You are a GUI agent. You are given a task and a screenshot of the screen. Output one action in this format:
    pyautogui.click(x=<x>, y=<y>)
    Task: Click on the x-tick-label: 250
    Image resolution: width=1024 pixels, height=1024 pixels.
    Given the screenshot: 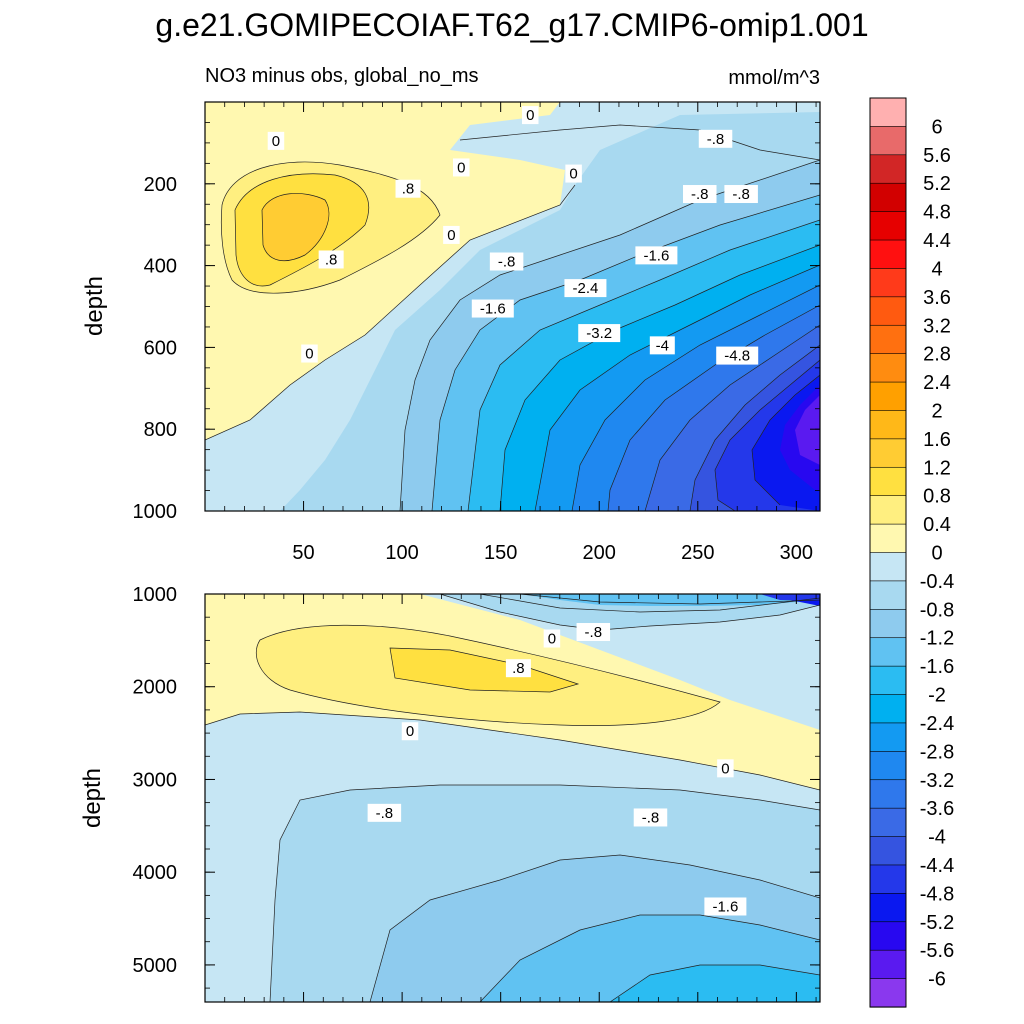 What is the action you would take?
    pyautogui.click(x=697, y=553)
    